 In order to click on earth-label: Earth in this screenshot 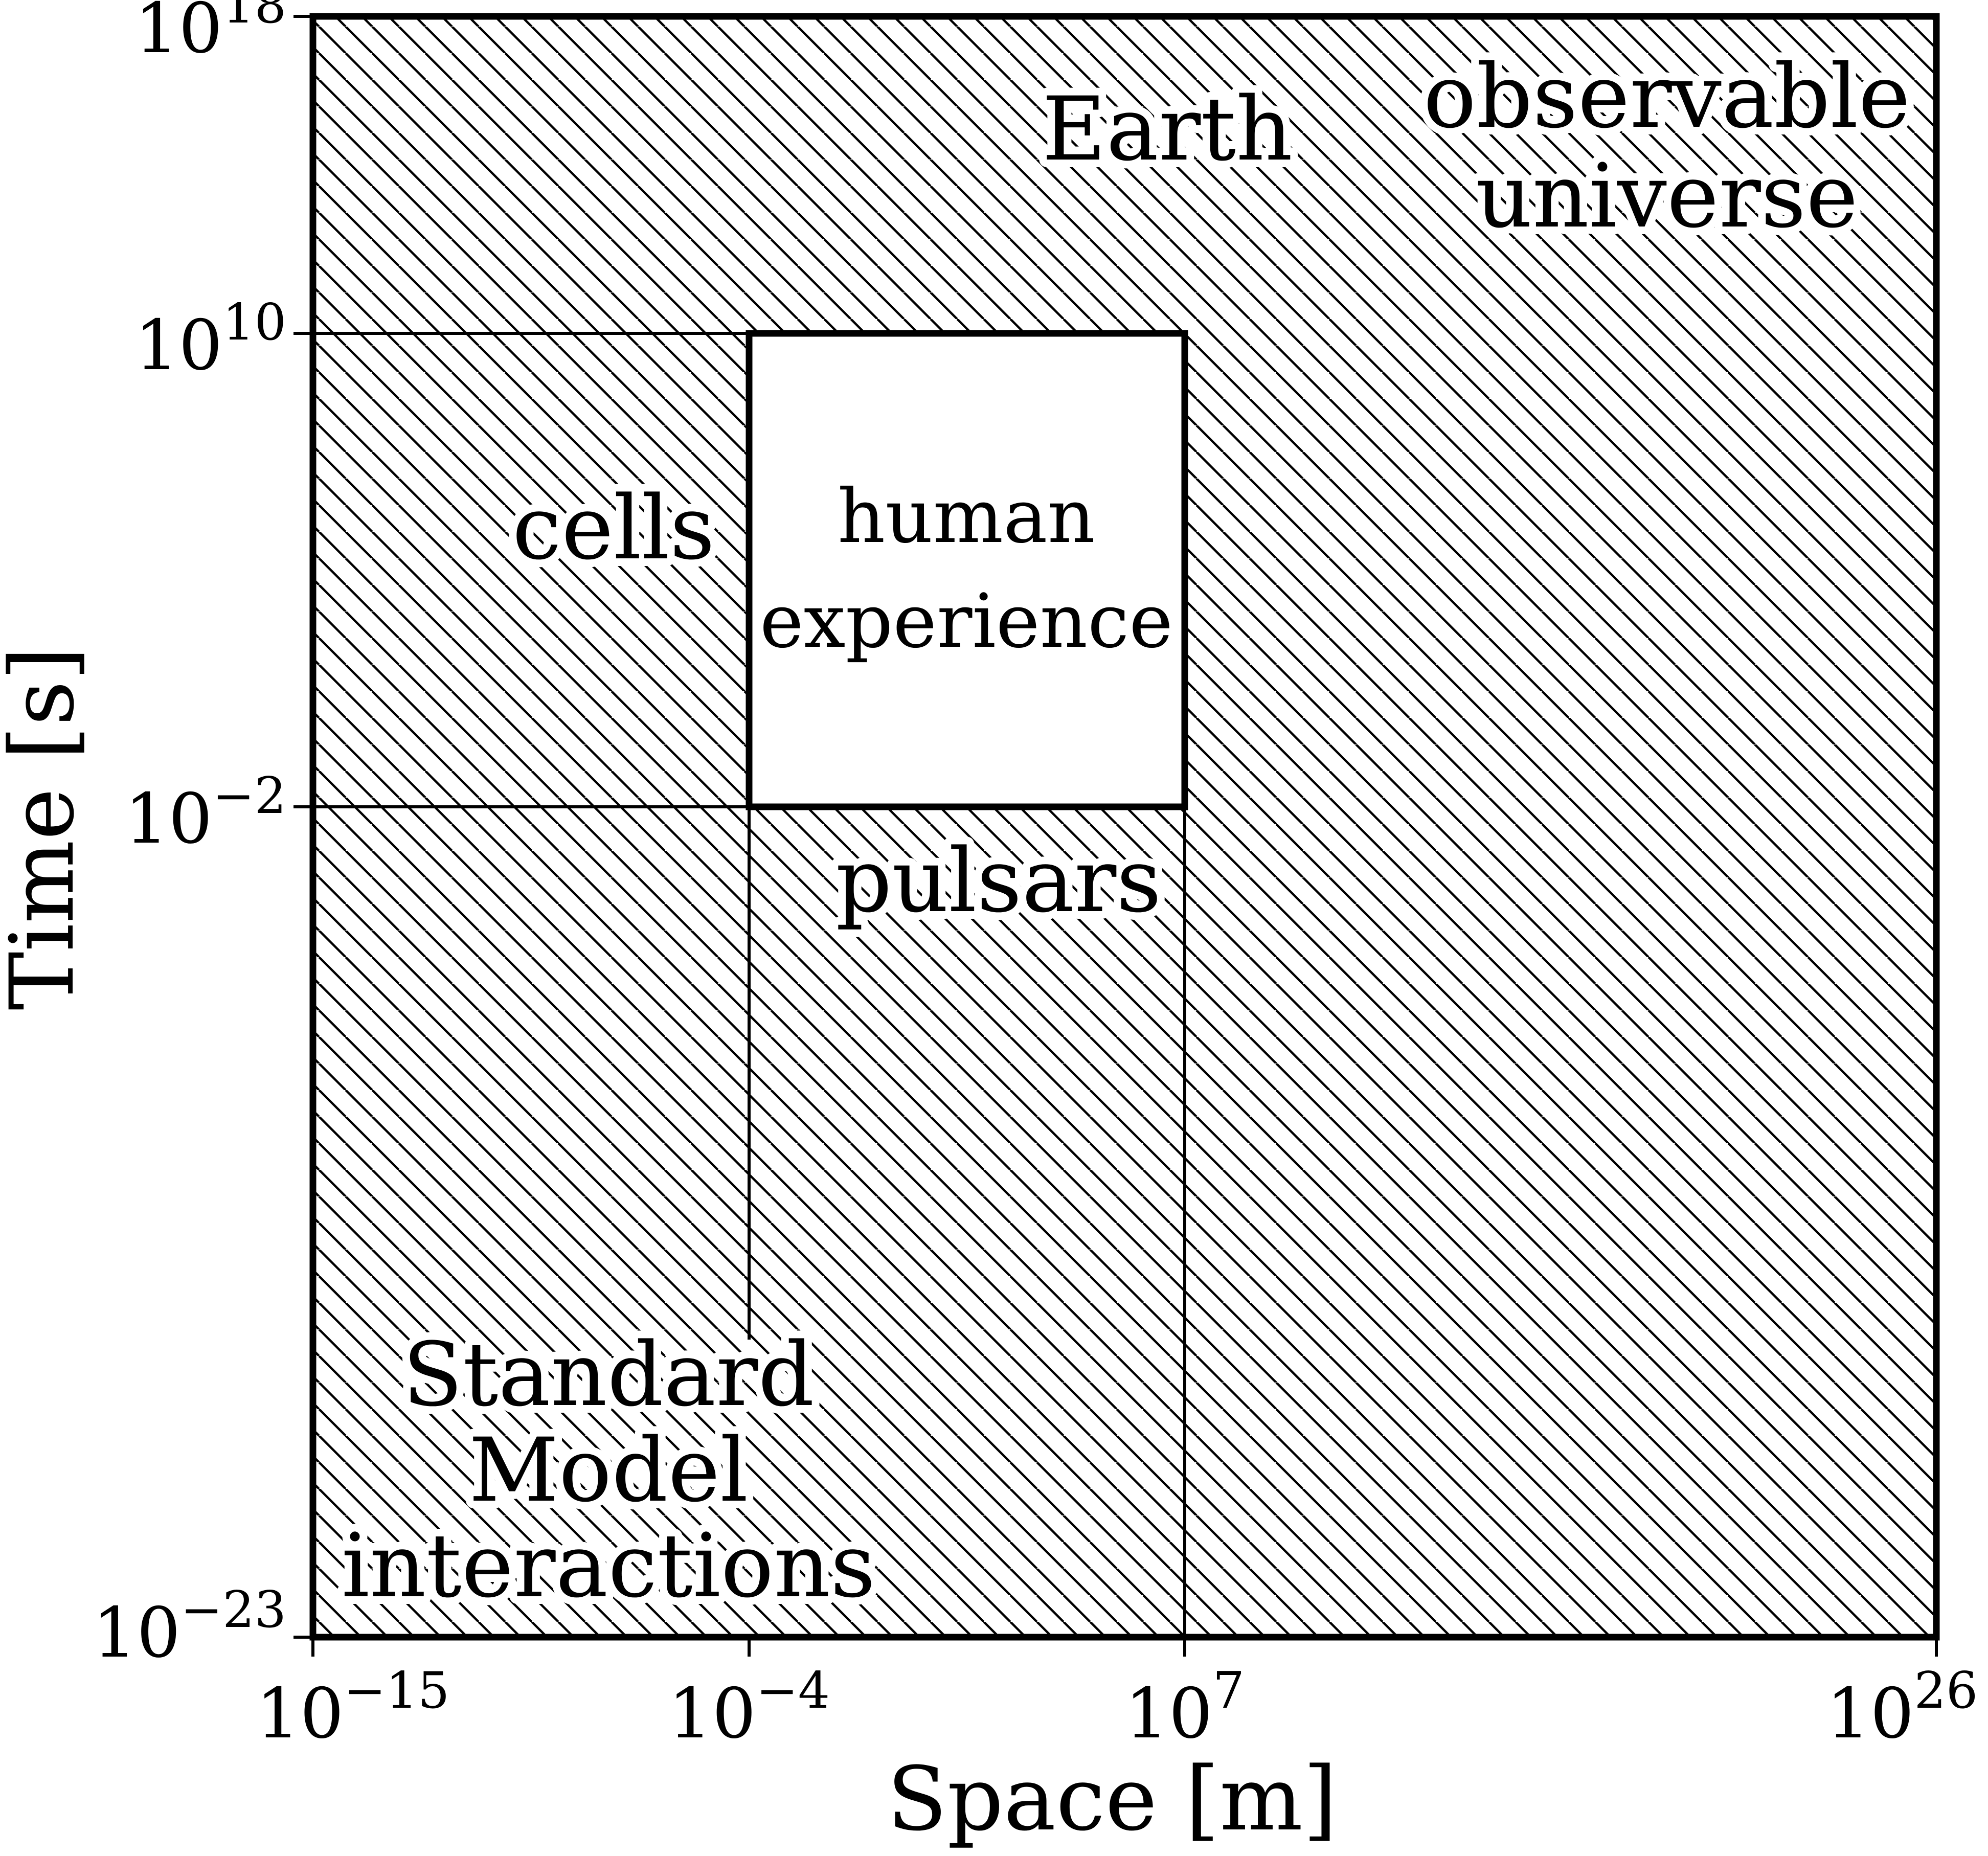, I will do `click(1167, 129)`.